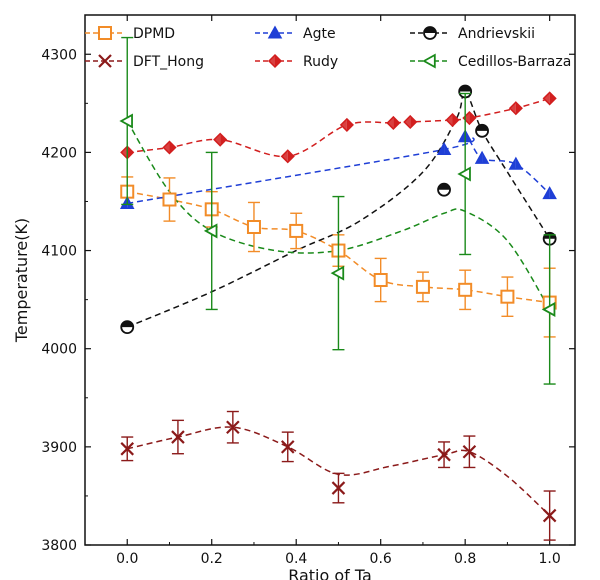 The height and width of the screenshot is (580, 600). Describe the element at coordinates (59, 252) in the screenshot. I see `y-tick-label: 4100` at that location.